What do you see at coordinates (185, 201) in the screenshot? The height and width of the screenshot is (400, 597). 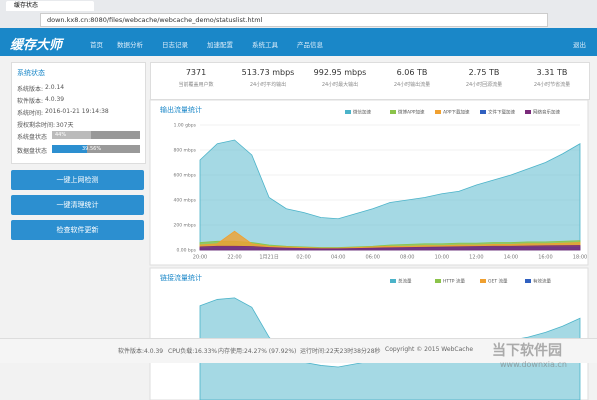 I see `y-tick-label: 400 mbps` at bounding box center [185, 201].